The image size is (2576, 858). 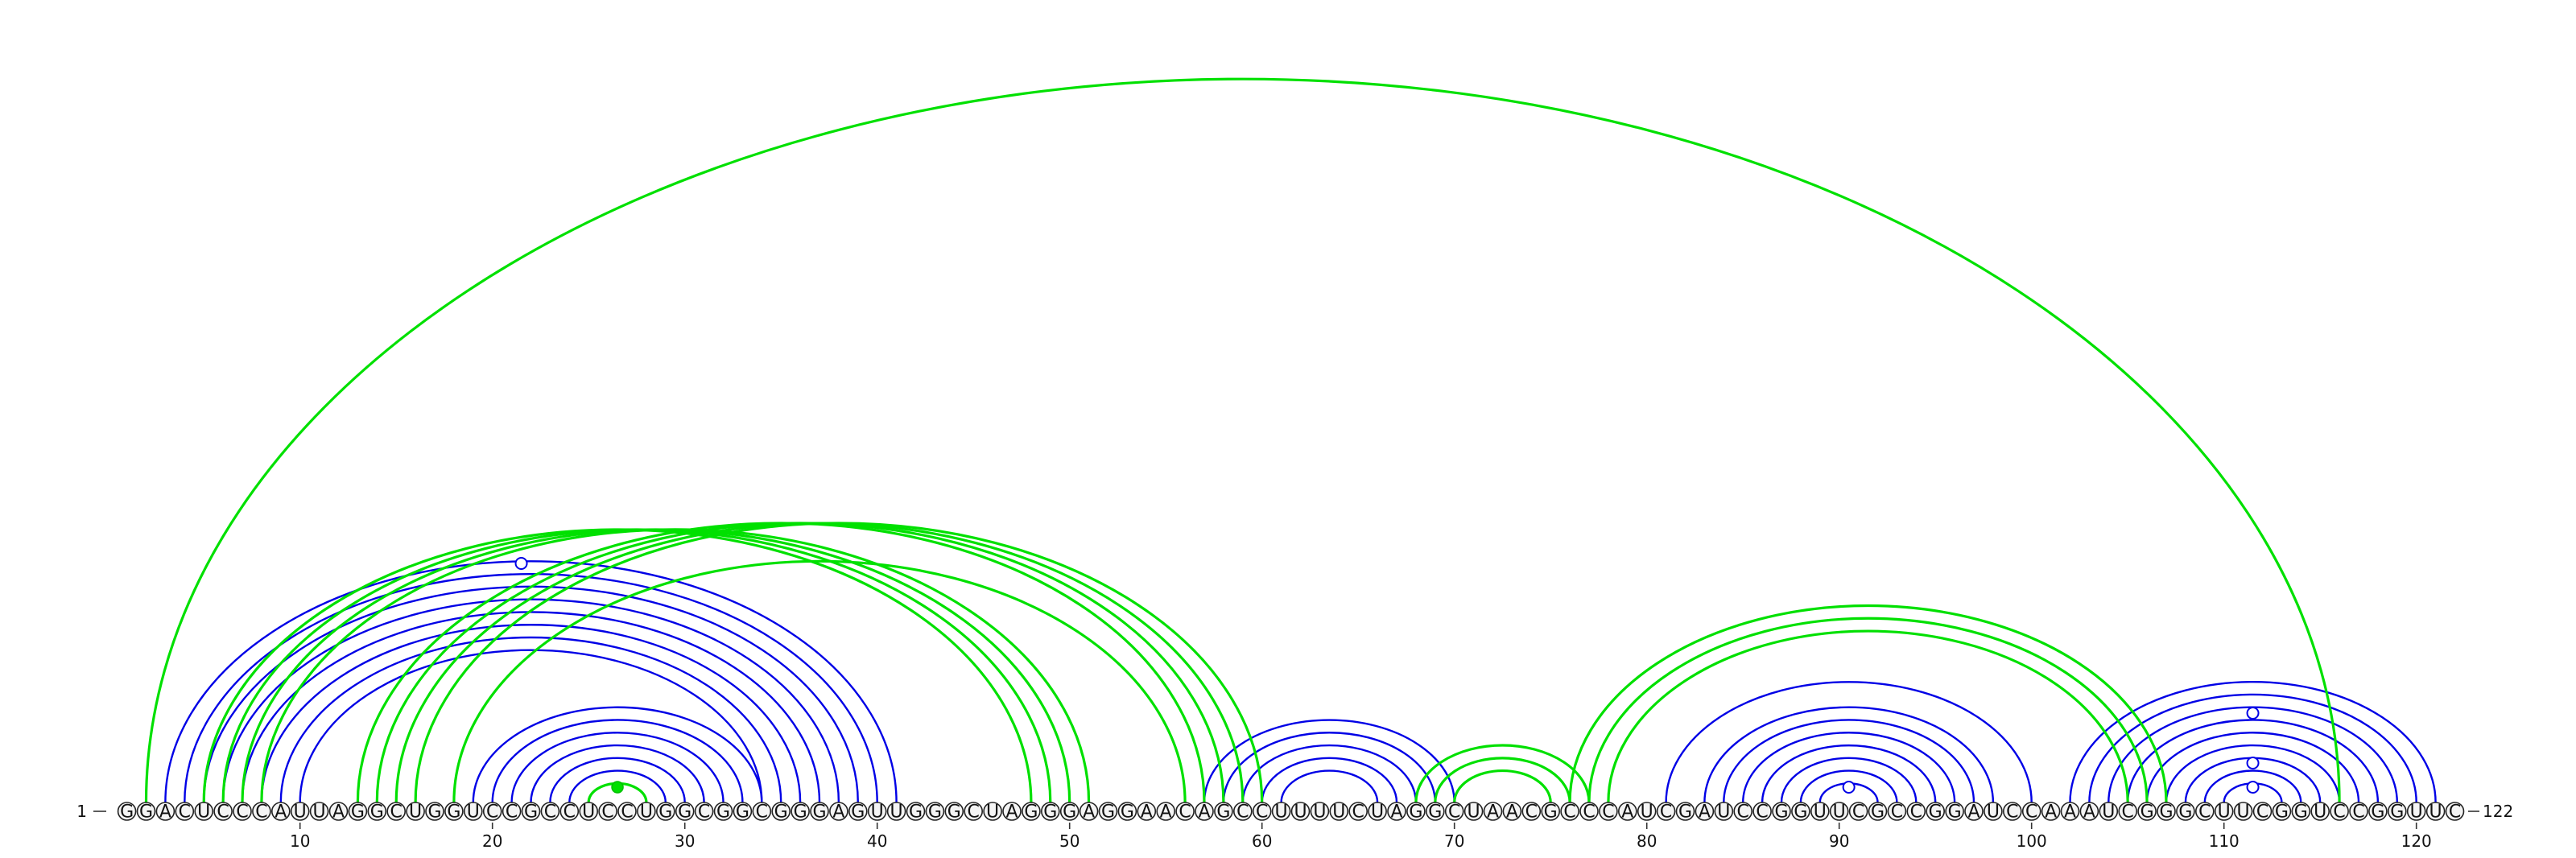 I want to click on nucleotide-72: A, so click(x=1493, y=813).